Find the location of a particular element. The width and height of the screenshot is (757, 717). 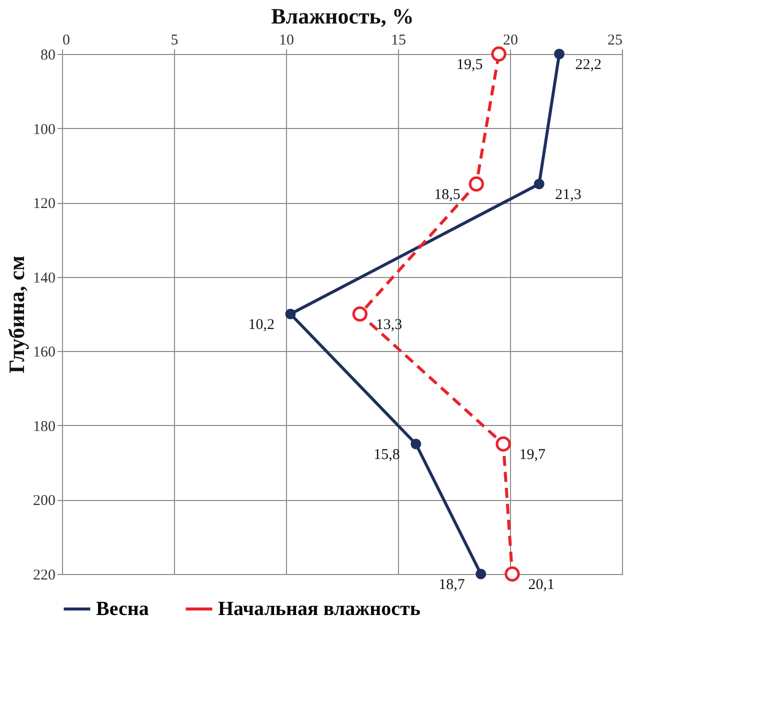

legend-label: Весна is located at coordinates (122, 609).